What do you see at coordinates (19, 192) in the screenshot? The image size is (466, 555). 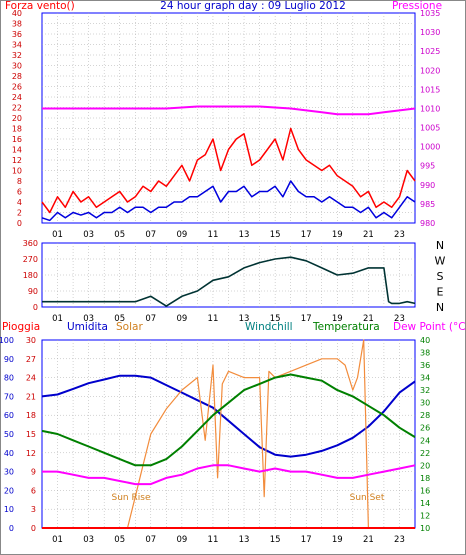 I see `y-tick-wind: 6` at bounding box center [19, 192].